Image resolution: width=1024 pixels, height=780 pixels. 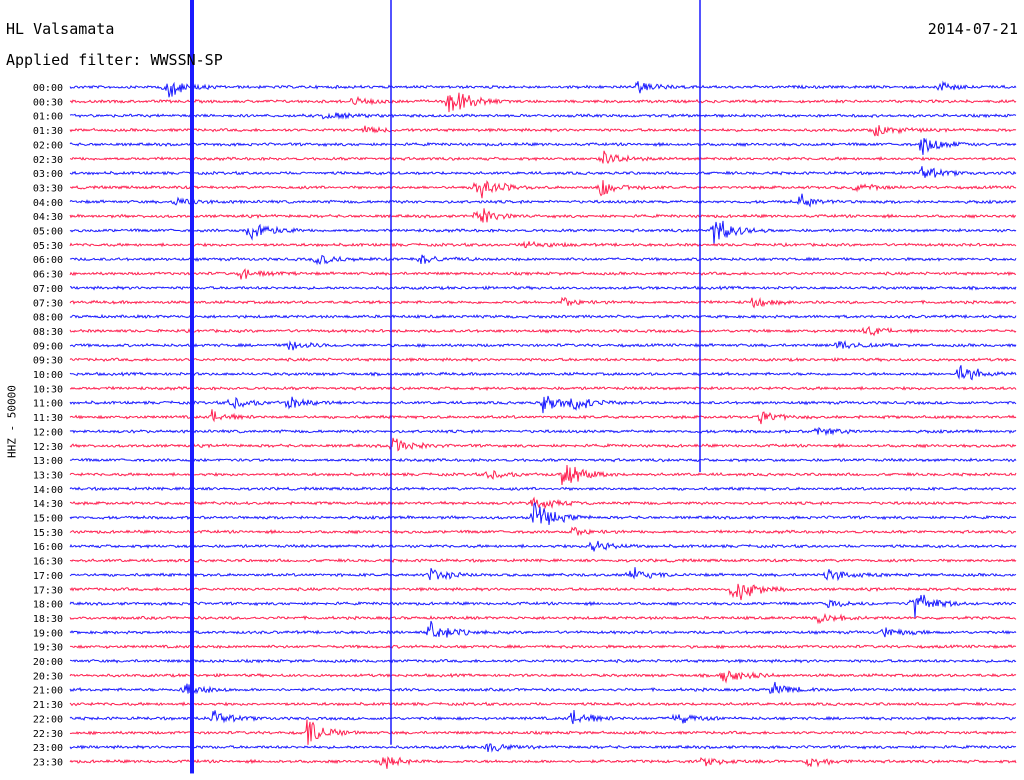 What do you see at coordinates (48, 461) in the screenshot?
I see `row-time-label: 13:00` at bounding box center [48, 461].